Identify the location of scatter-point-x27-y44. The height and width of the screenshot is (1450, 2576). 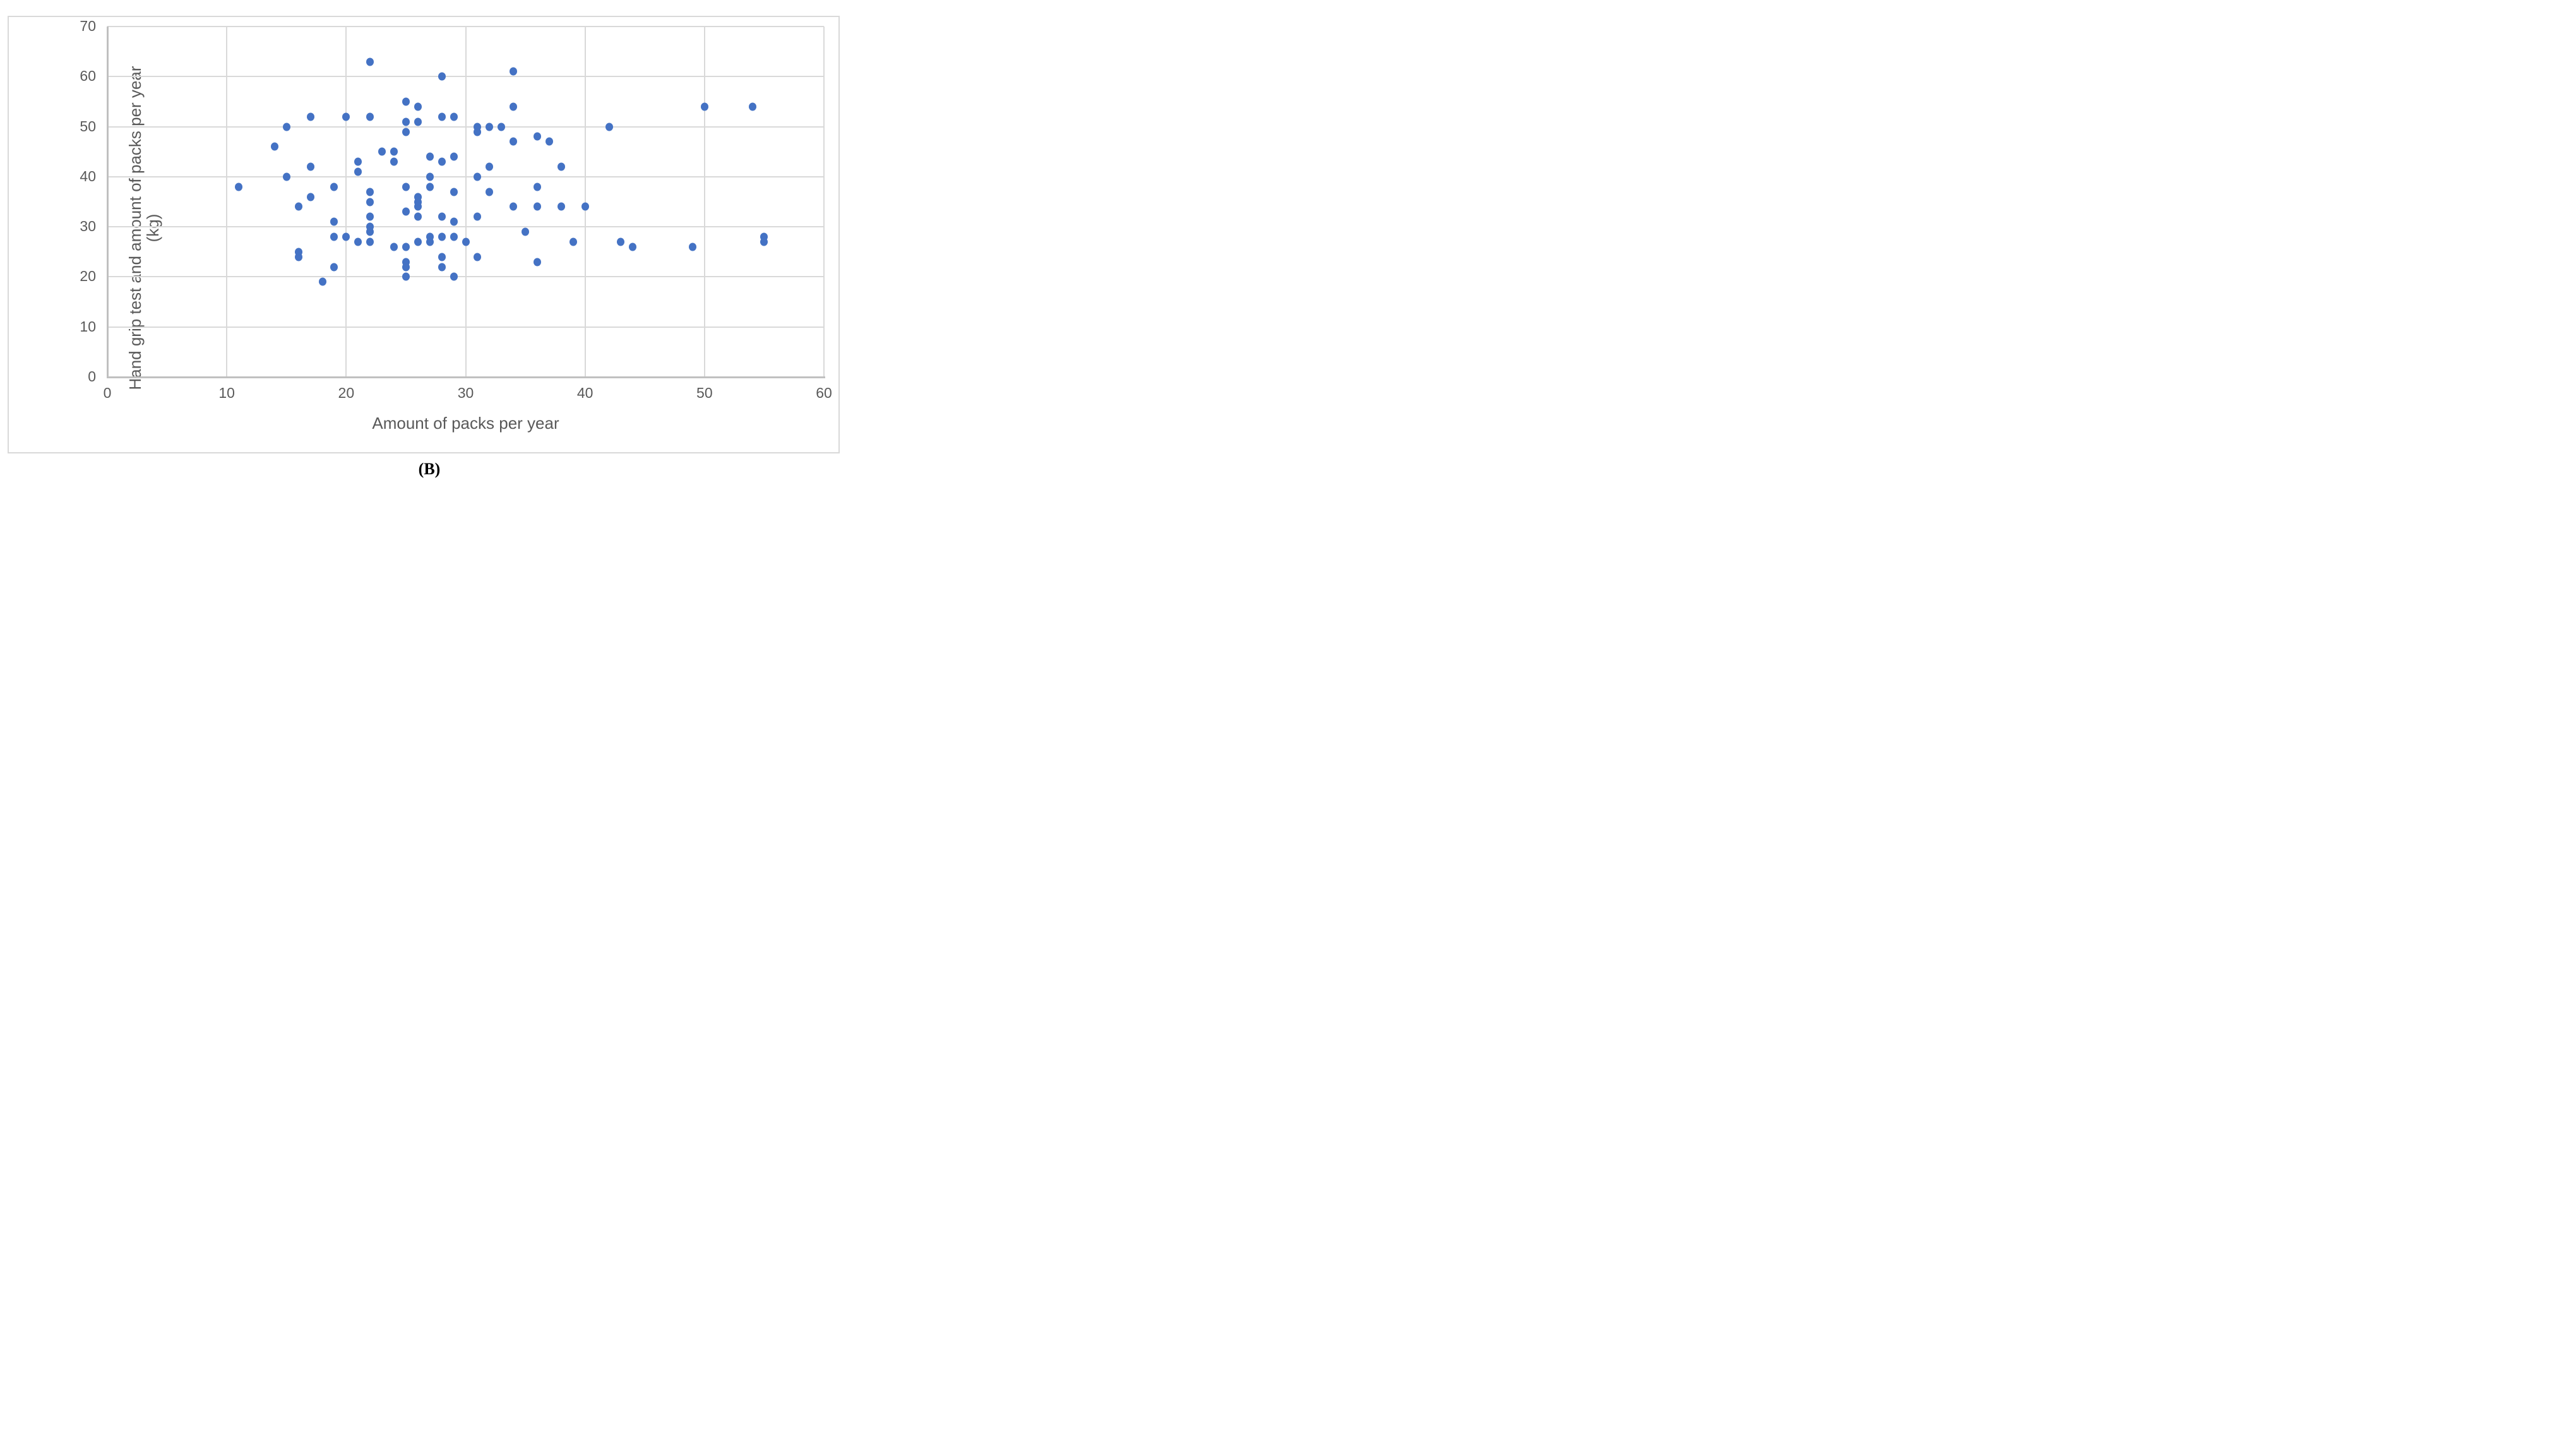
(430, 156).